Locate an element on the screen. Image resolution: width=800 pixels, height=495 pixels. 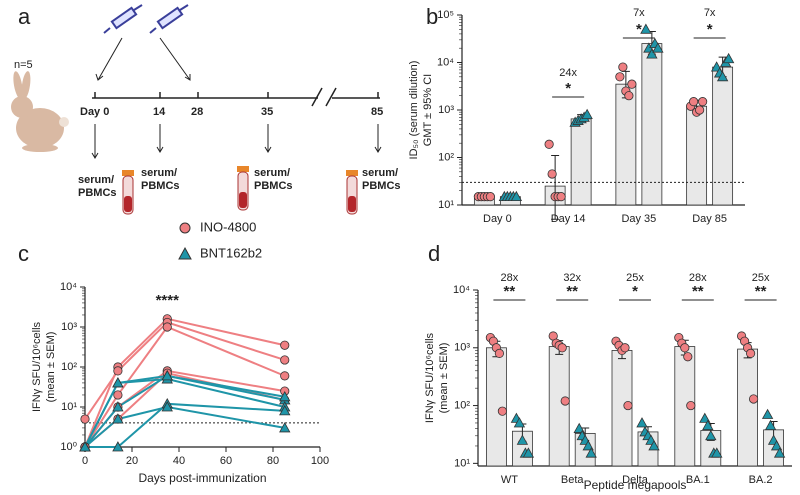
significance-label: **** is located at coordinates (168, 300).